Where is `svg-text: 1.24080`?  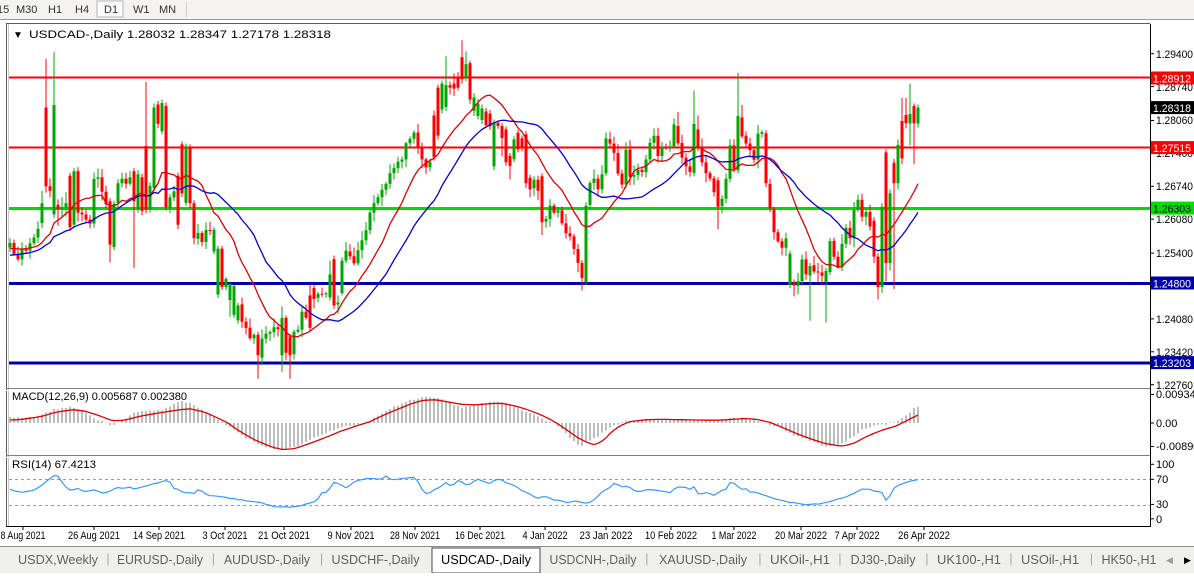 svg-text: 1.24080 is located at coordinates (1174, 320).